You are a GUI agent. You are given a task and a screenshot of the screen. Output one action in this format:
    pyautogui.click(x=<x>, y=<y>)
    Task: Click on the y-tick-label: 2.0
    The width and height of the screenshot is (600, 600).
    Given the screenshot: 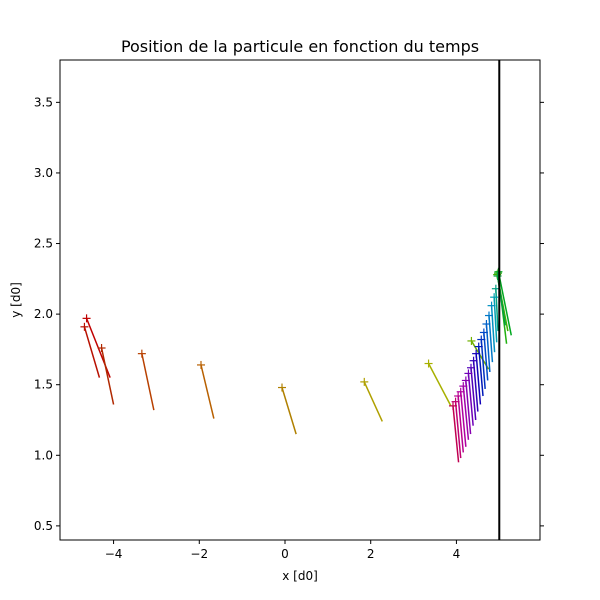 What is the action you would take?
    pyautogui.click(x=43, y=314)
    